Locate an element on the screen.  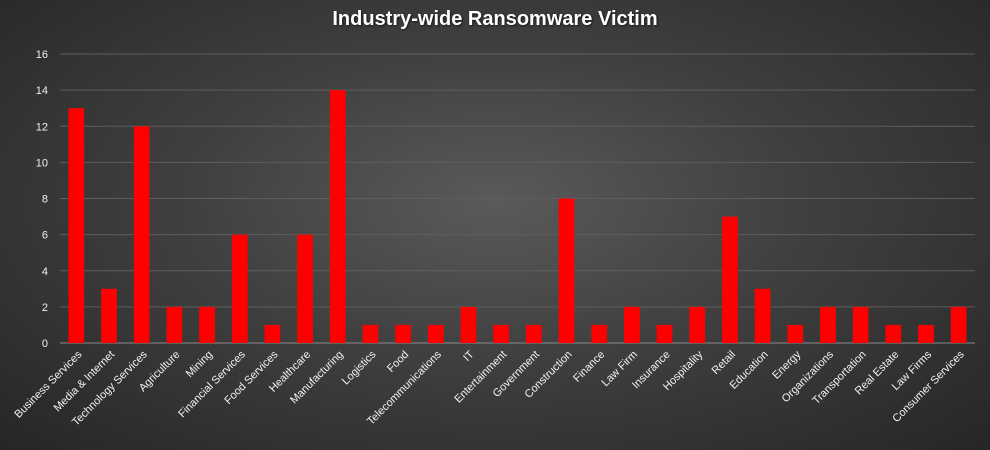
x-tick-label: IT is located at coordinates (469, 356).